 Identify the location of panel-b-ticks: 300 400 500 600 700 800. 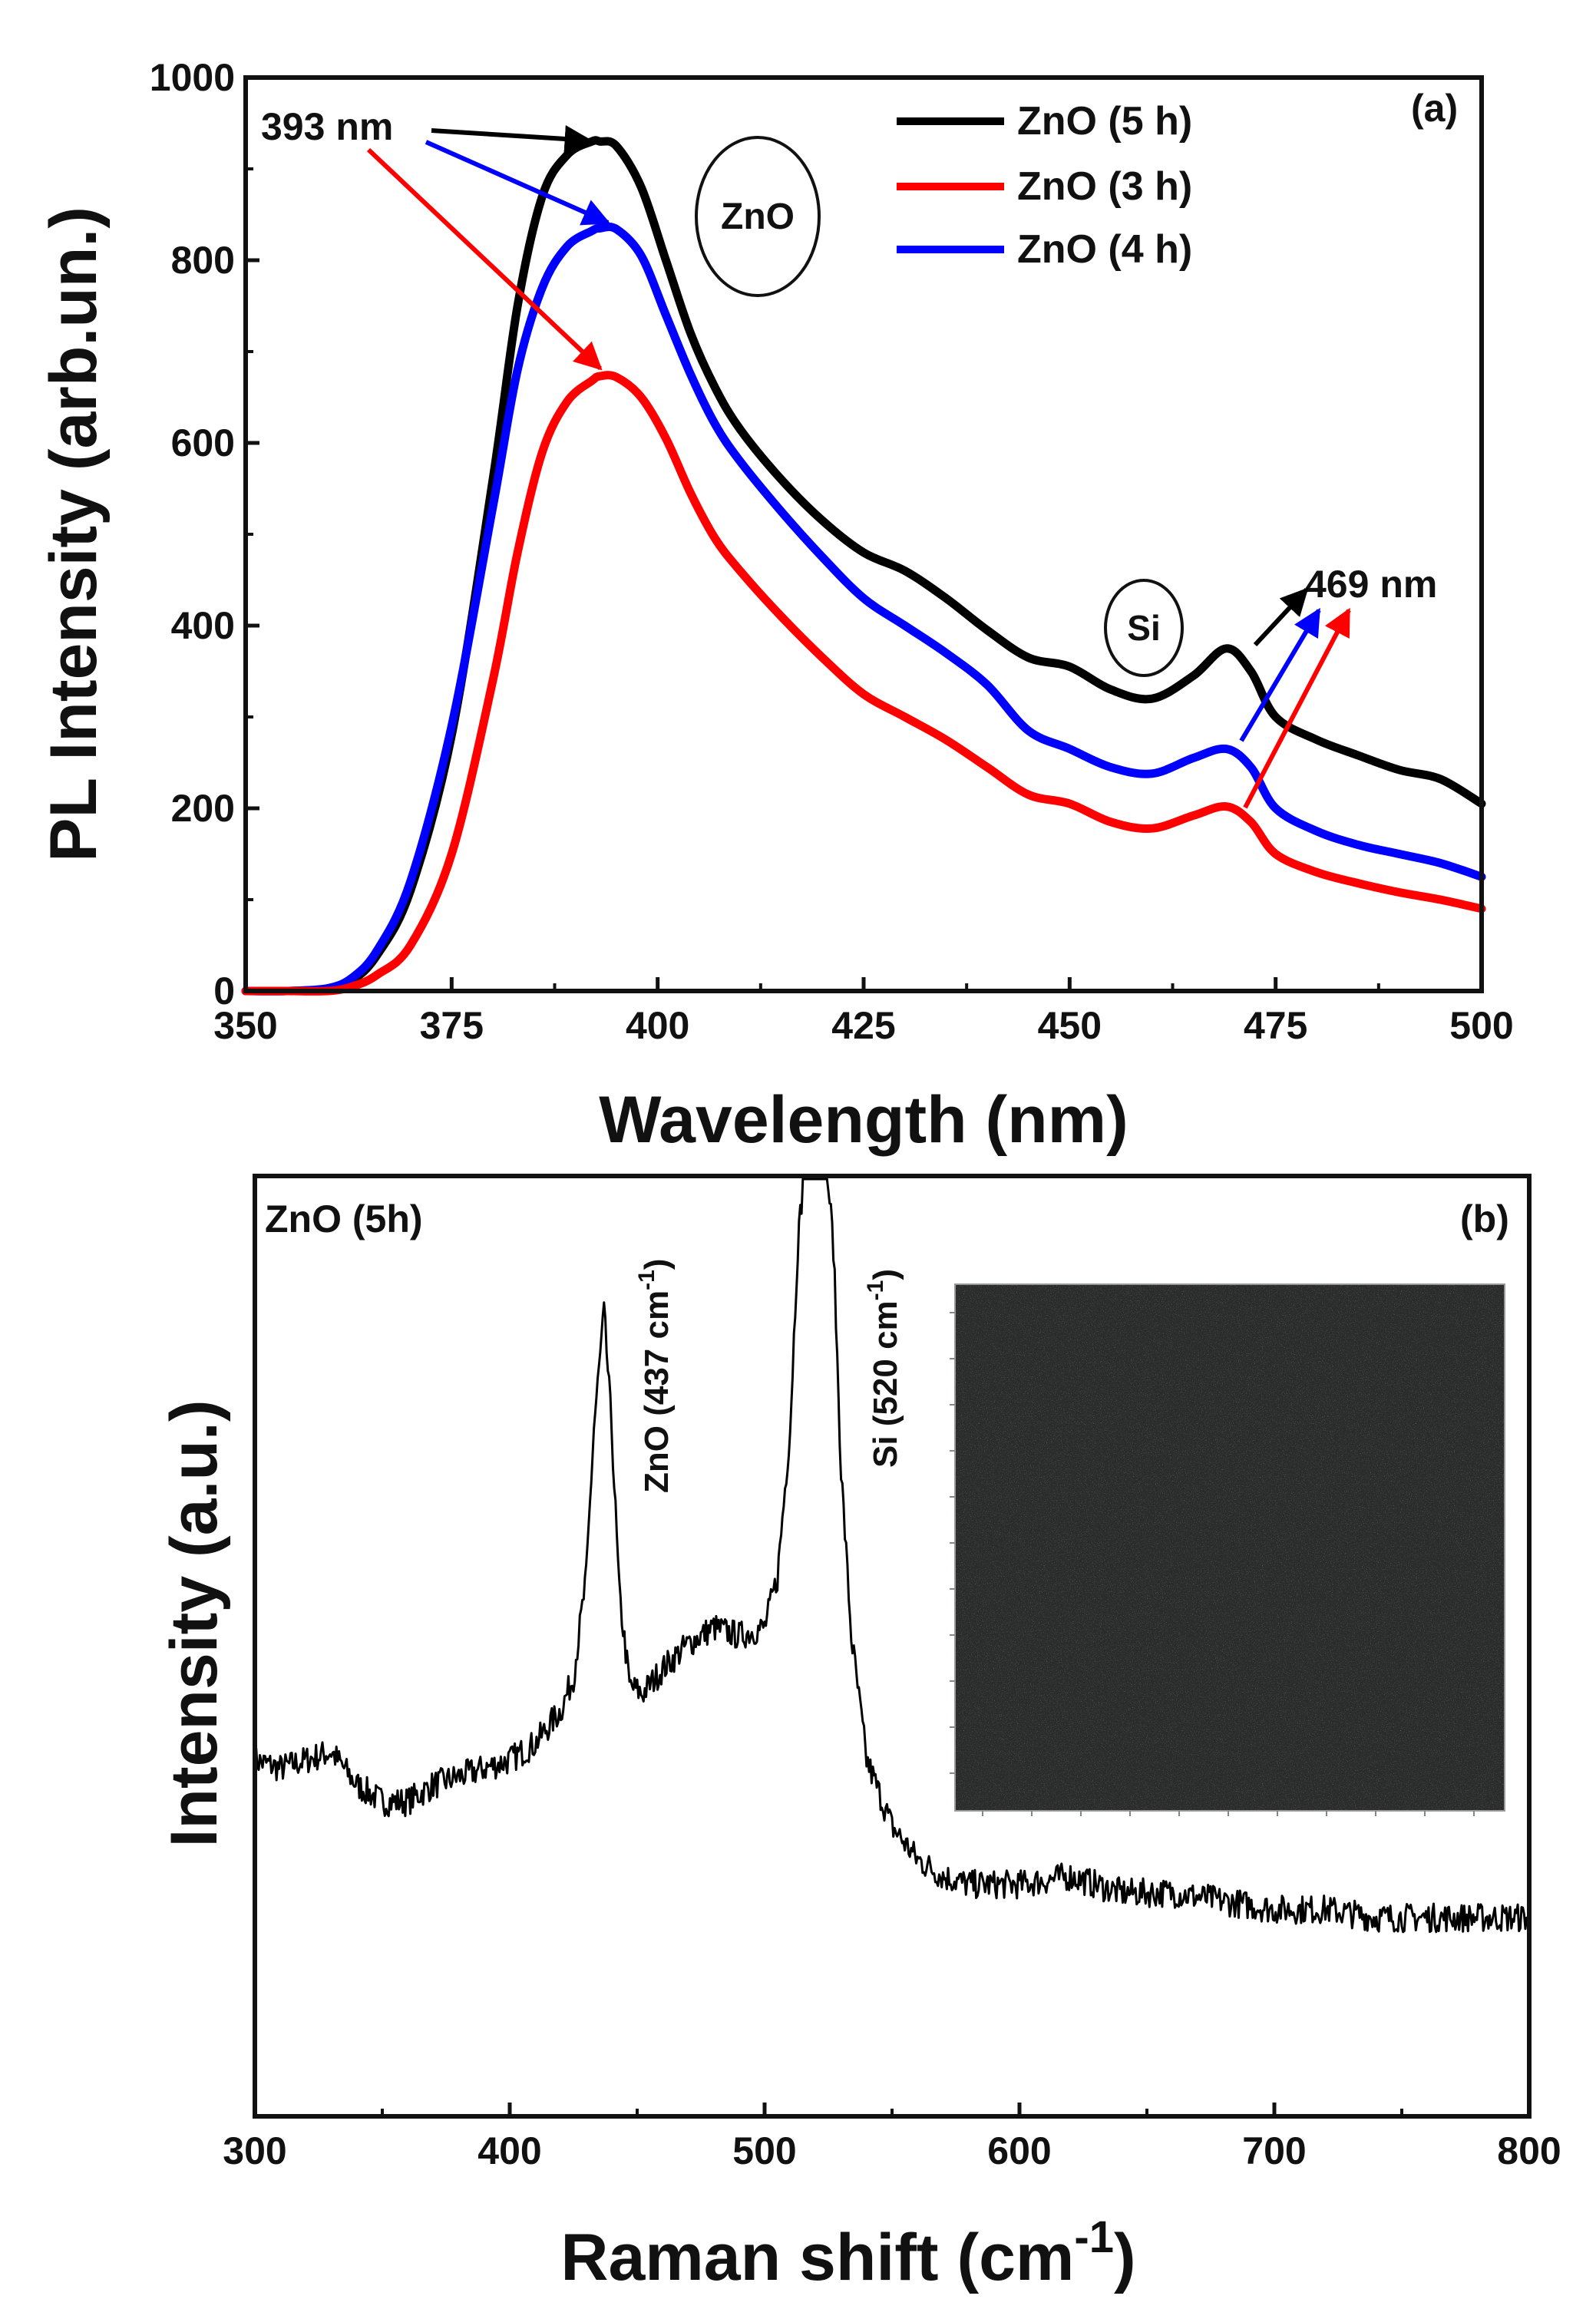
(892, 2137).